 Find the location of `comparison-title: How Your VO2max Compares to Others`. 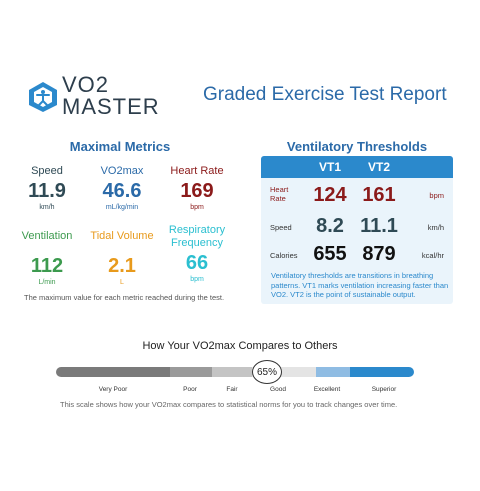

comparison-title: How Your VO2max Compares to Others is located at coordinates (240, 346).